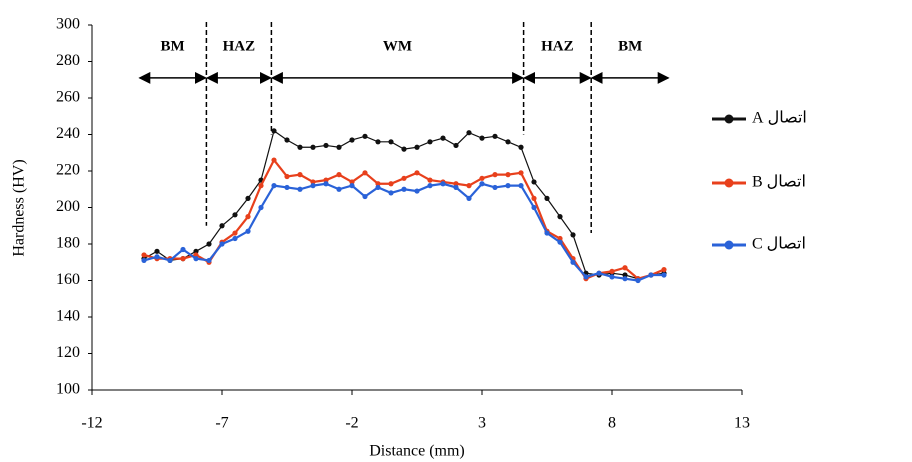 The height and width of the screenshot is (462, 912). I want to click on y-tick-label: 200, so click(68, 206).